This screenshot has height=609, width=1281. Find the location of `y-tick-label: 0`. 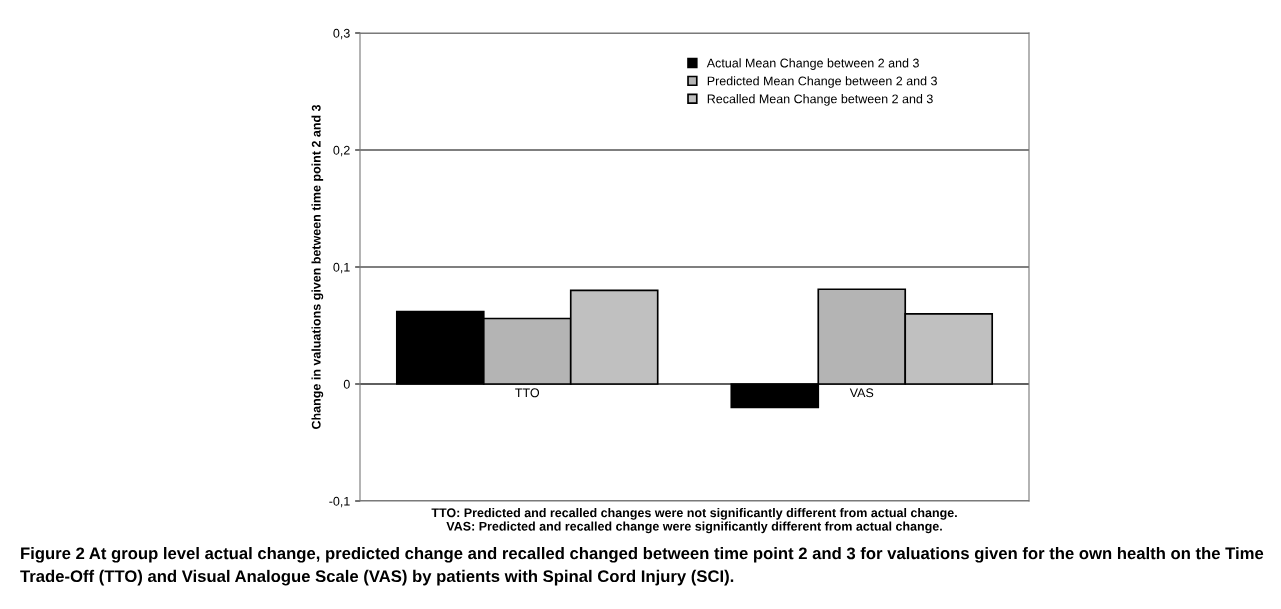

y-tick-label: 0 is located at coordinates (346, 384).